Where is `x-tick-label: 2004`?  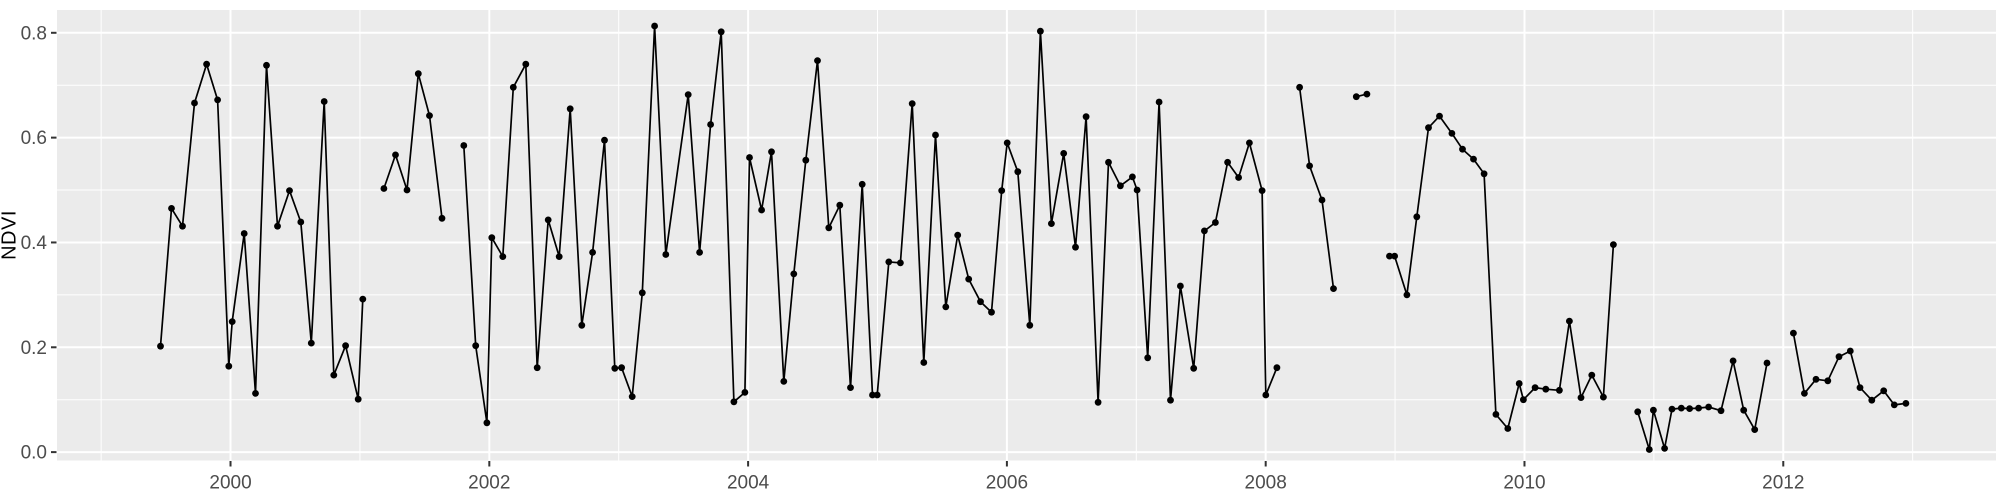
x-tick-label: 2004 is located at coordinates (748, 483).